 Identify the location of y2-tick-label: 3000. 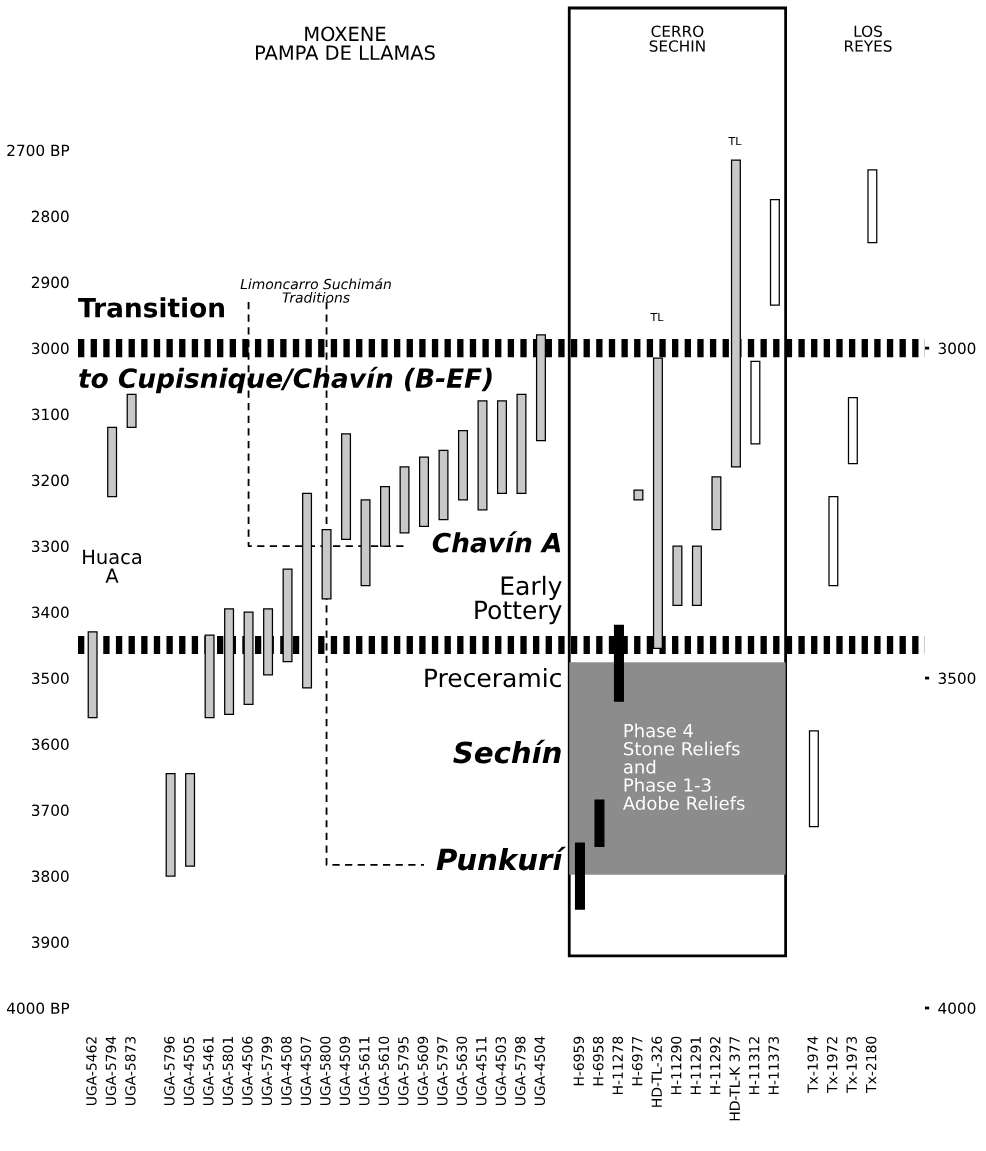
(957, 348).